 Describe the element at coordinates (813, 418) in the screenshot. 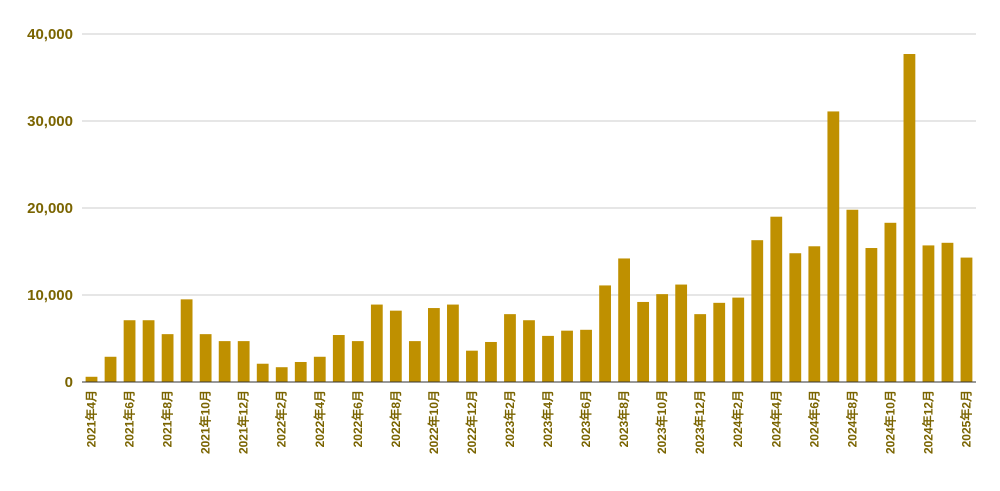

I see `x-tick-label: 2024年6月` at that location.